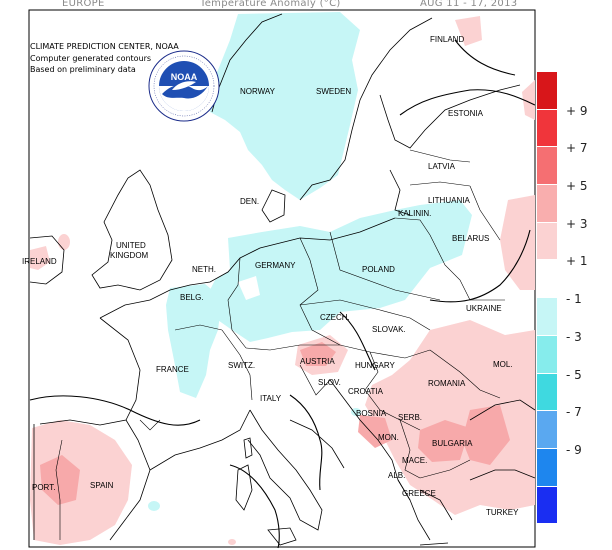  Describe the element at coordinates (104, 46) in the screenshot. I see `credit-line-1: CLIMATE PREDICTION CENTER, NOAA` at that location.